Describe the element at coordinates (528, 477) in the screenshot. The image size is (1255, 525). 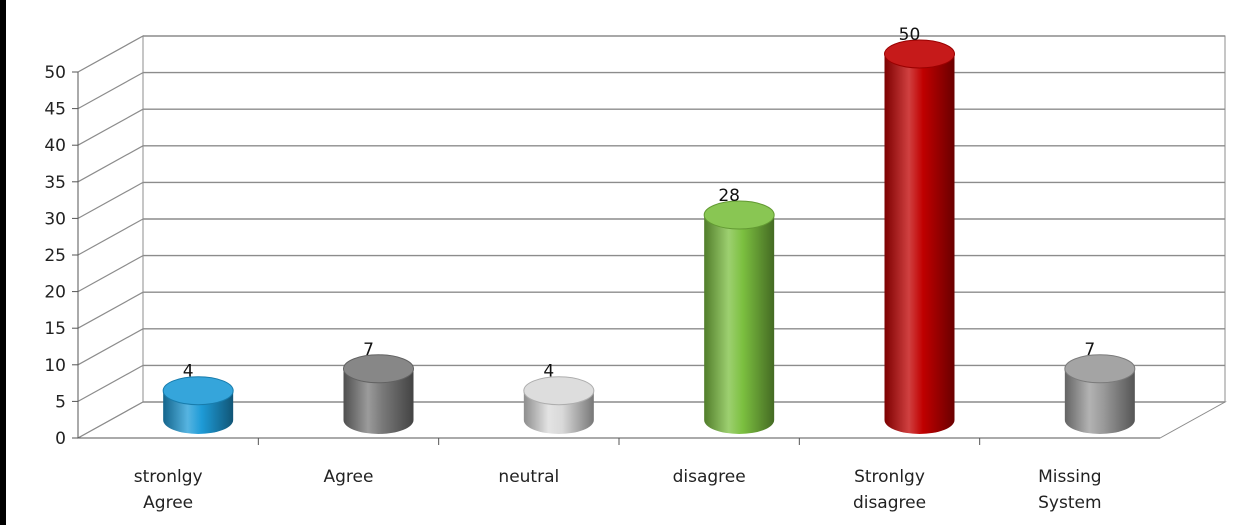
I see `x-tick-label: neutral` at that location.